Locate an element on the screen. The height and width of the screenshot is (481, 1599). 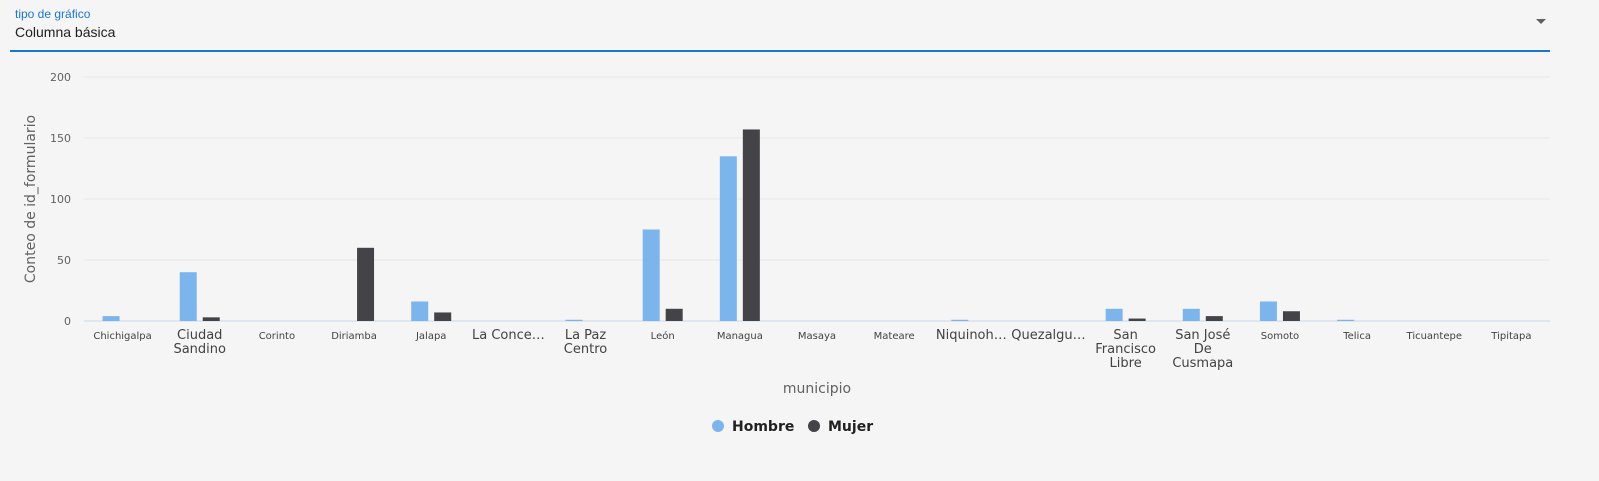
select-underline is located at coordinates (780, 51).